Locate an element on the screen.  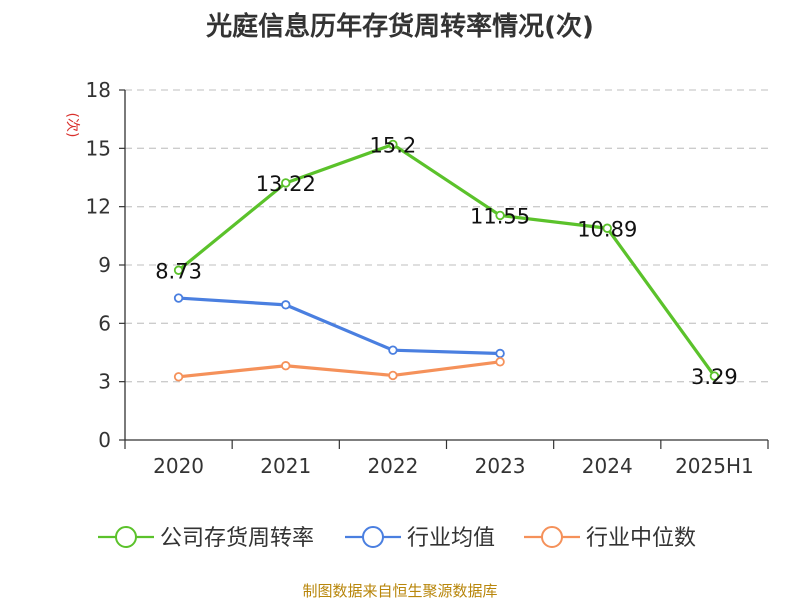
data-label: 13.22 is located at coordinates (286, 184).